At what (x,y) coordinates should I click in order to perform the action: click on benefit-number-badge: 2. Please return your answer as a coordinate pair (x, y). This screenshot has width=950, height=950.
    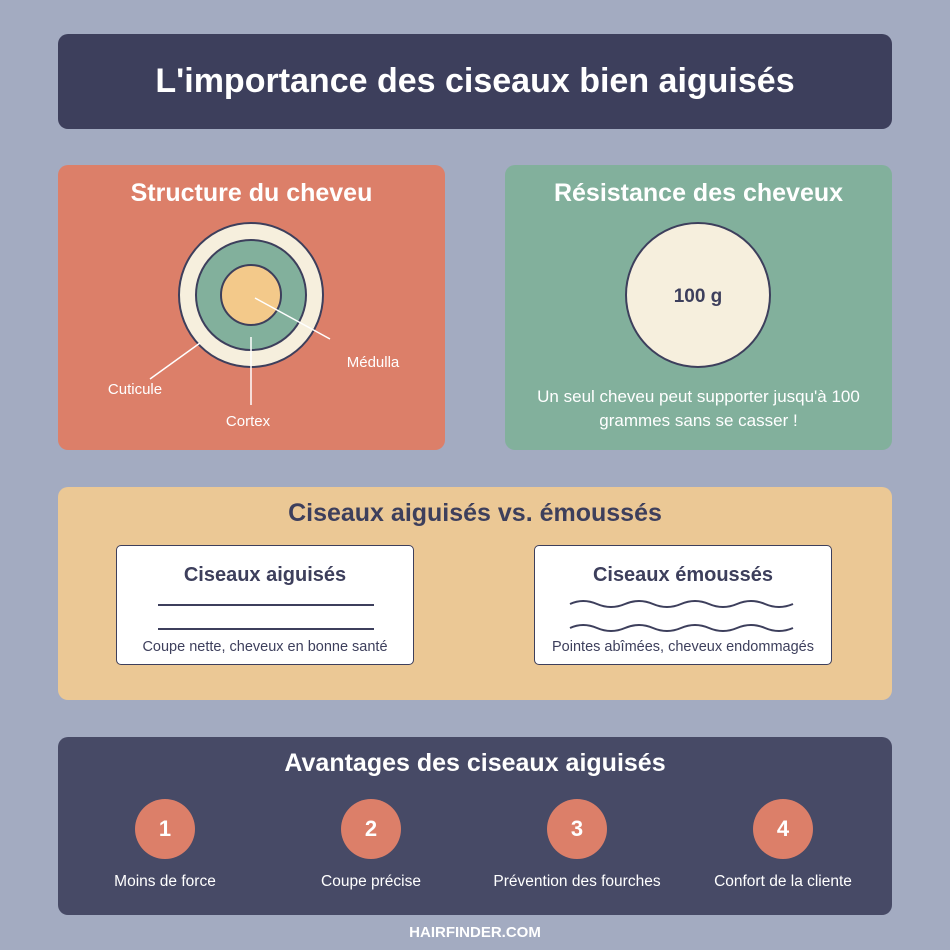
    Looking at the image, I should click on (371, 829).